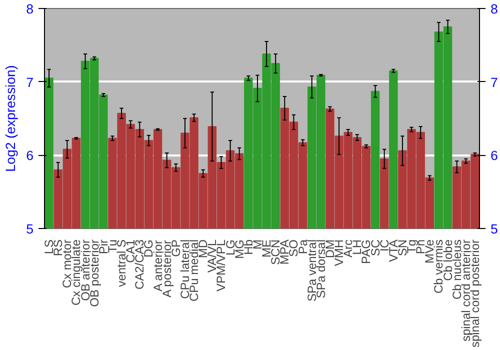 The height and width of the screenshot is (350, 500). Describe the element at coordinates (10, 118) in the screenshot. I see `y-axis-title: Log2 (expression)` at that location.